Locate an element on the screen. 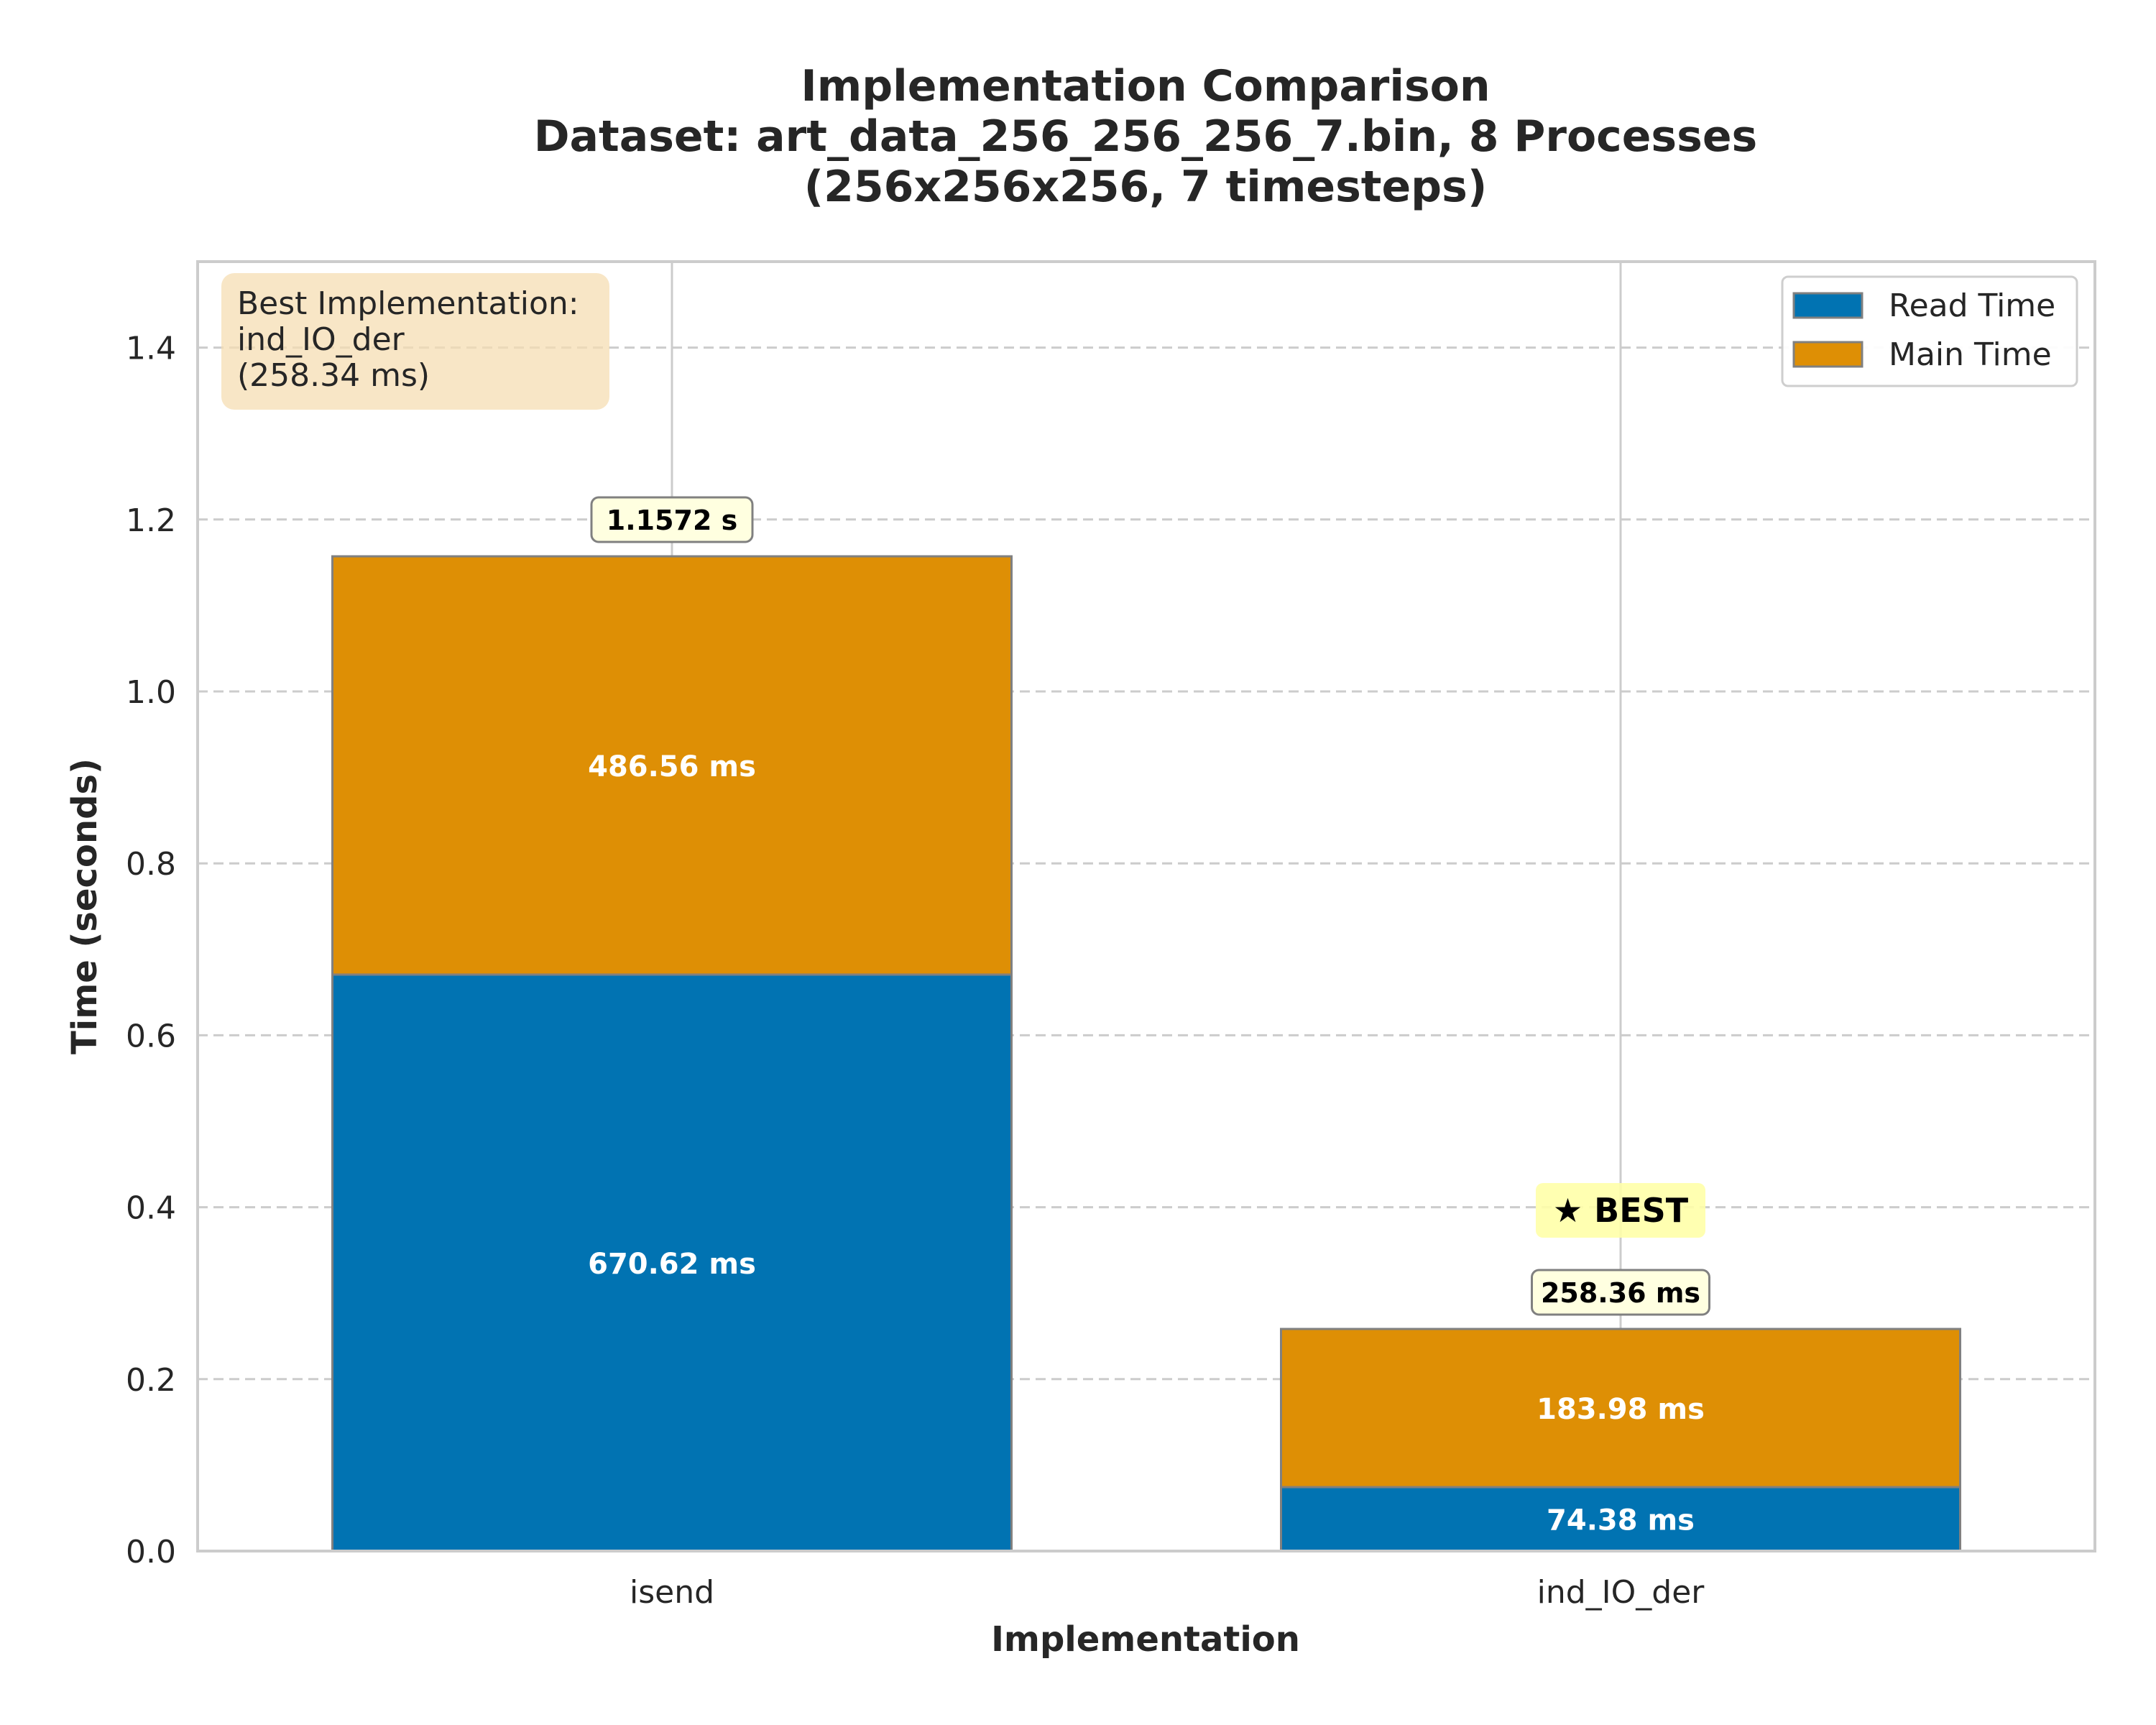  x-axis: isend ind_IO_der is located at coordinates (1167, 1592).